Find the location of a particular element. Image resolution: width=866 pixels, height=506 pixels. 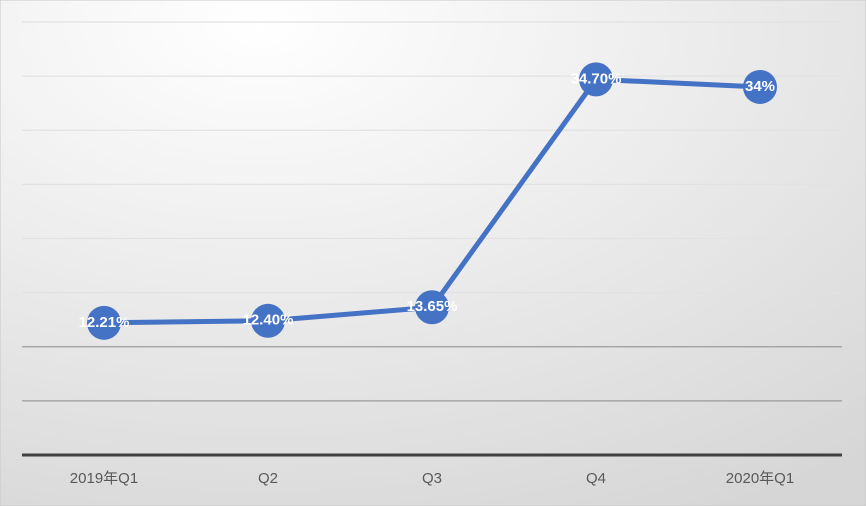

data-label: 34.70% is located at coordinates (596, 78).